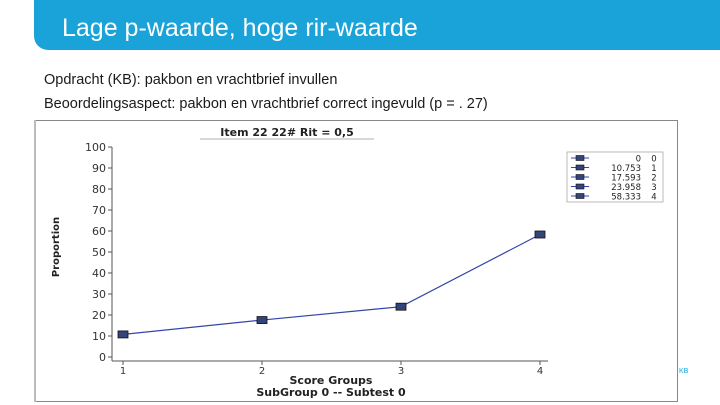 This screenshot has height=405, width=720. I want to click on legend-value: 0, so click(638, 160).